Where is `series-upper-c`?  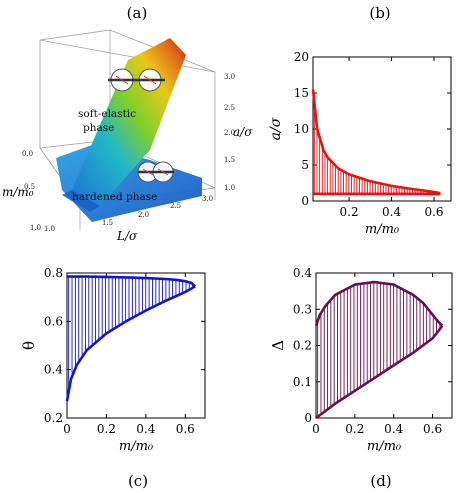 series-upper-c is located at coordinates (131, 281).